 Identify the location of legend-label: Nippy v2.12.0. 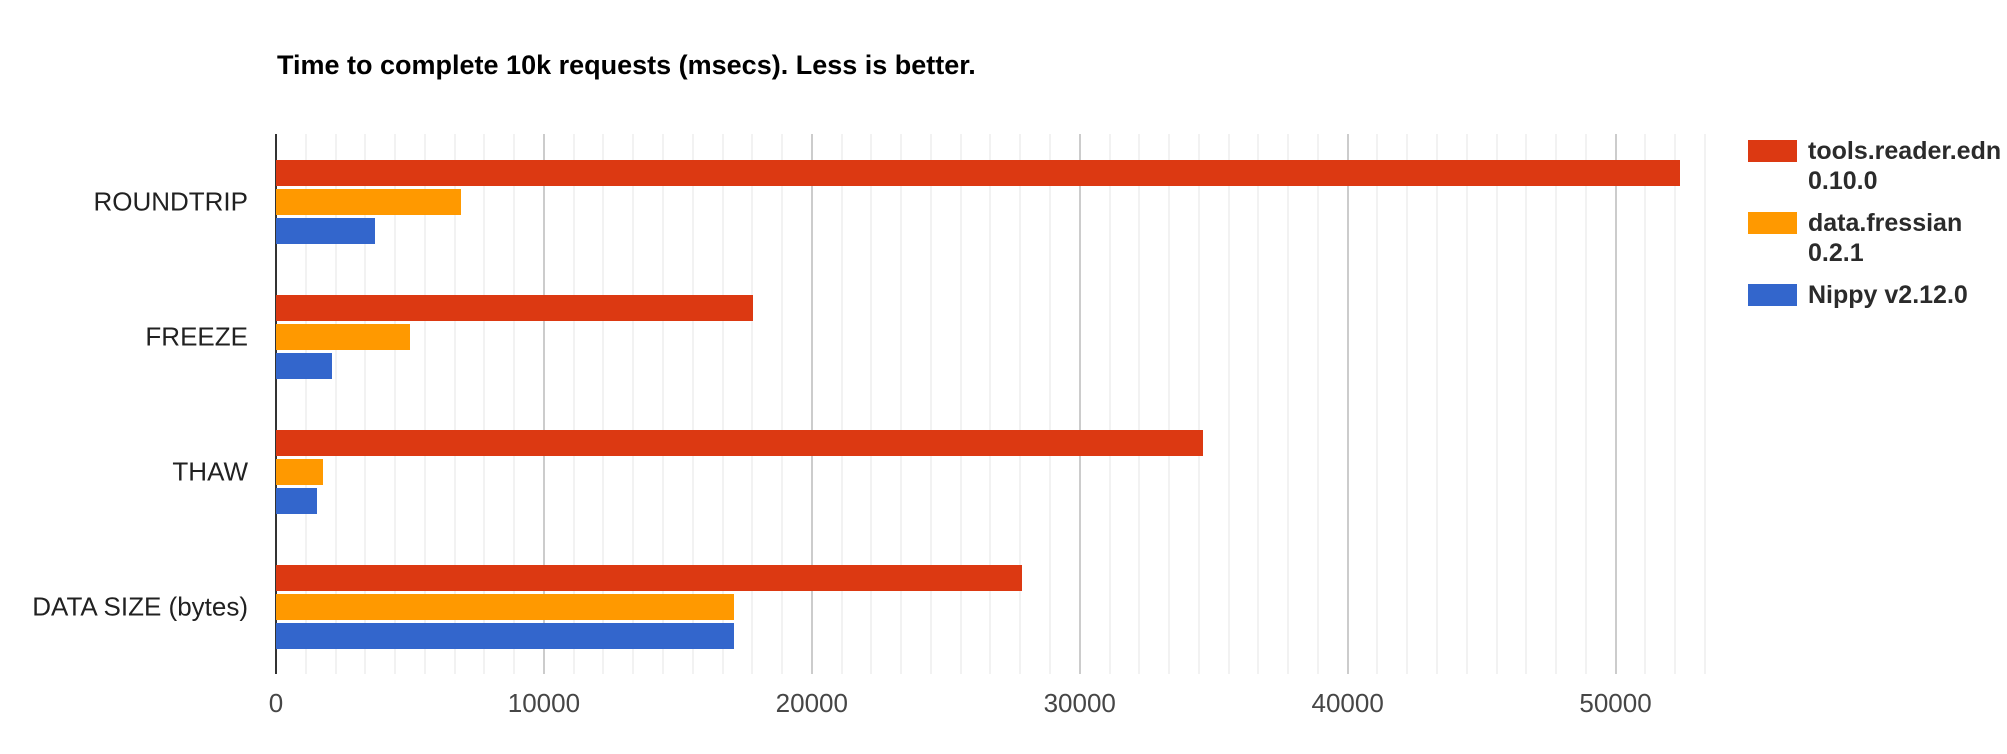
(1888, 295).